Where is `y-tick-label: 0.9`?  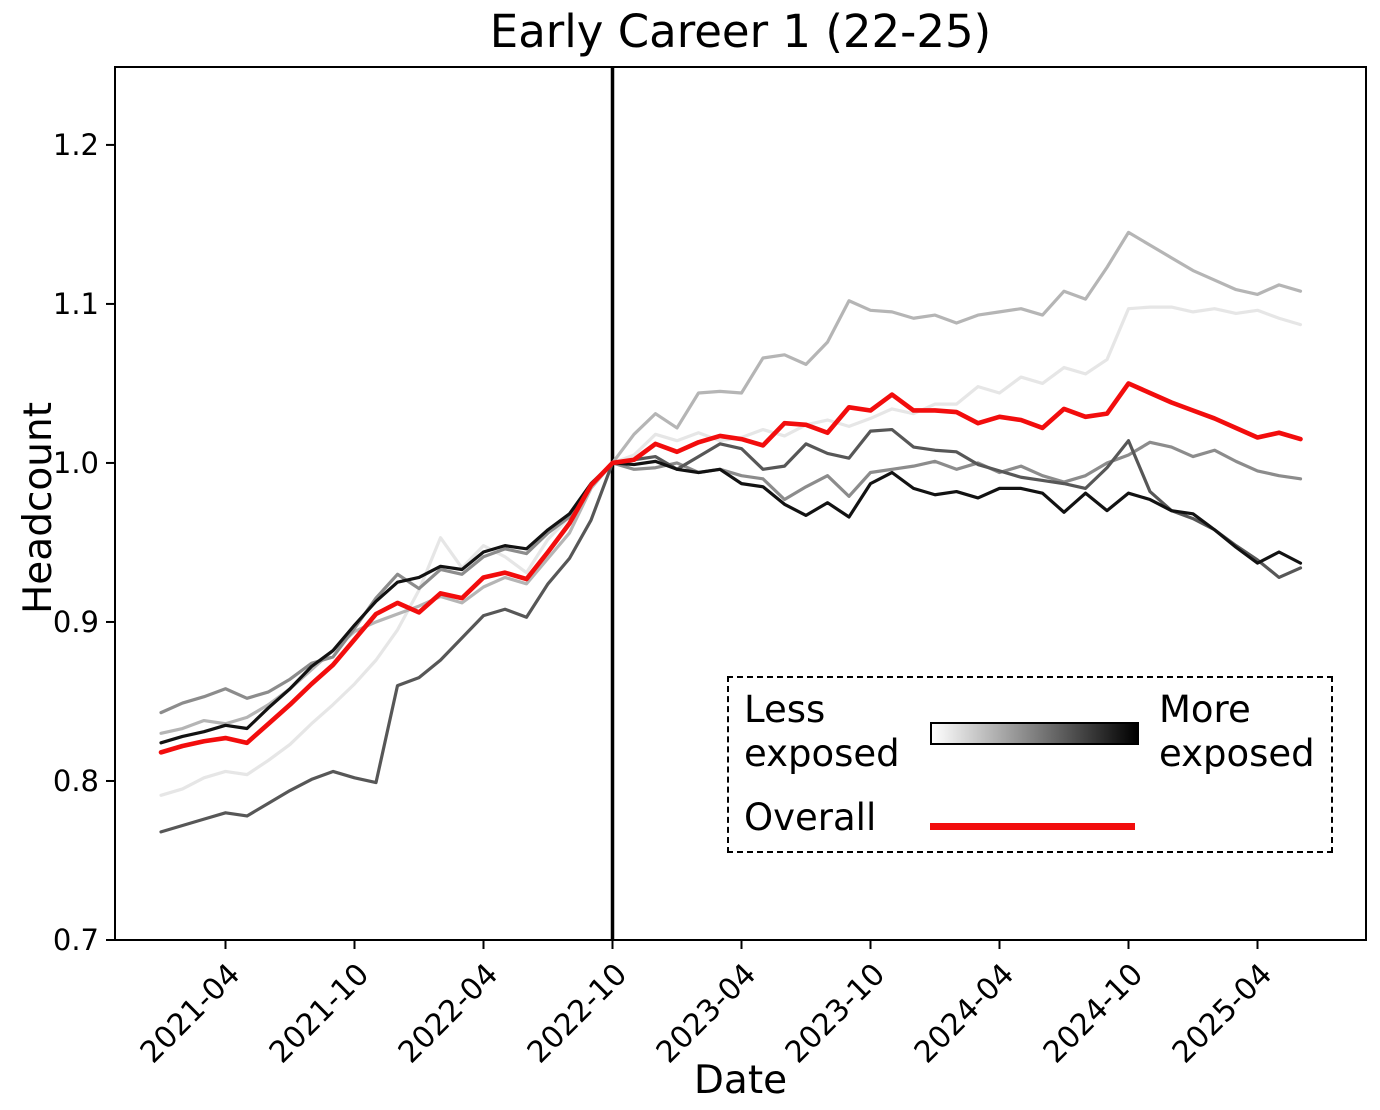 y-tick-label: 0.9 is located at coordinates (76, 622).